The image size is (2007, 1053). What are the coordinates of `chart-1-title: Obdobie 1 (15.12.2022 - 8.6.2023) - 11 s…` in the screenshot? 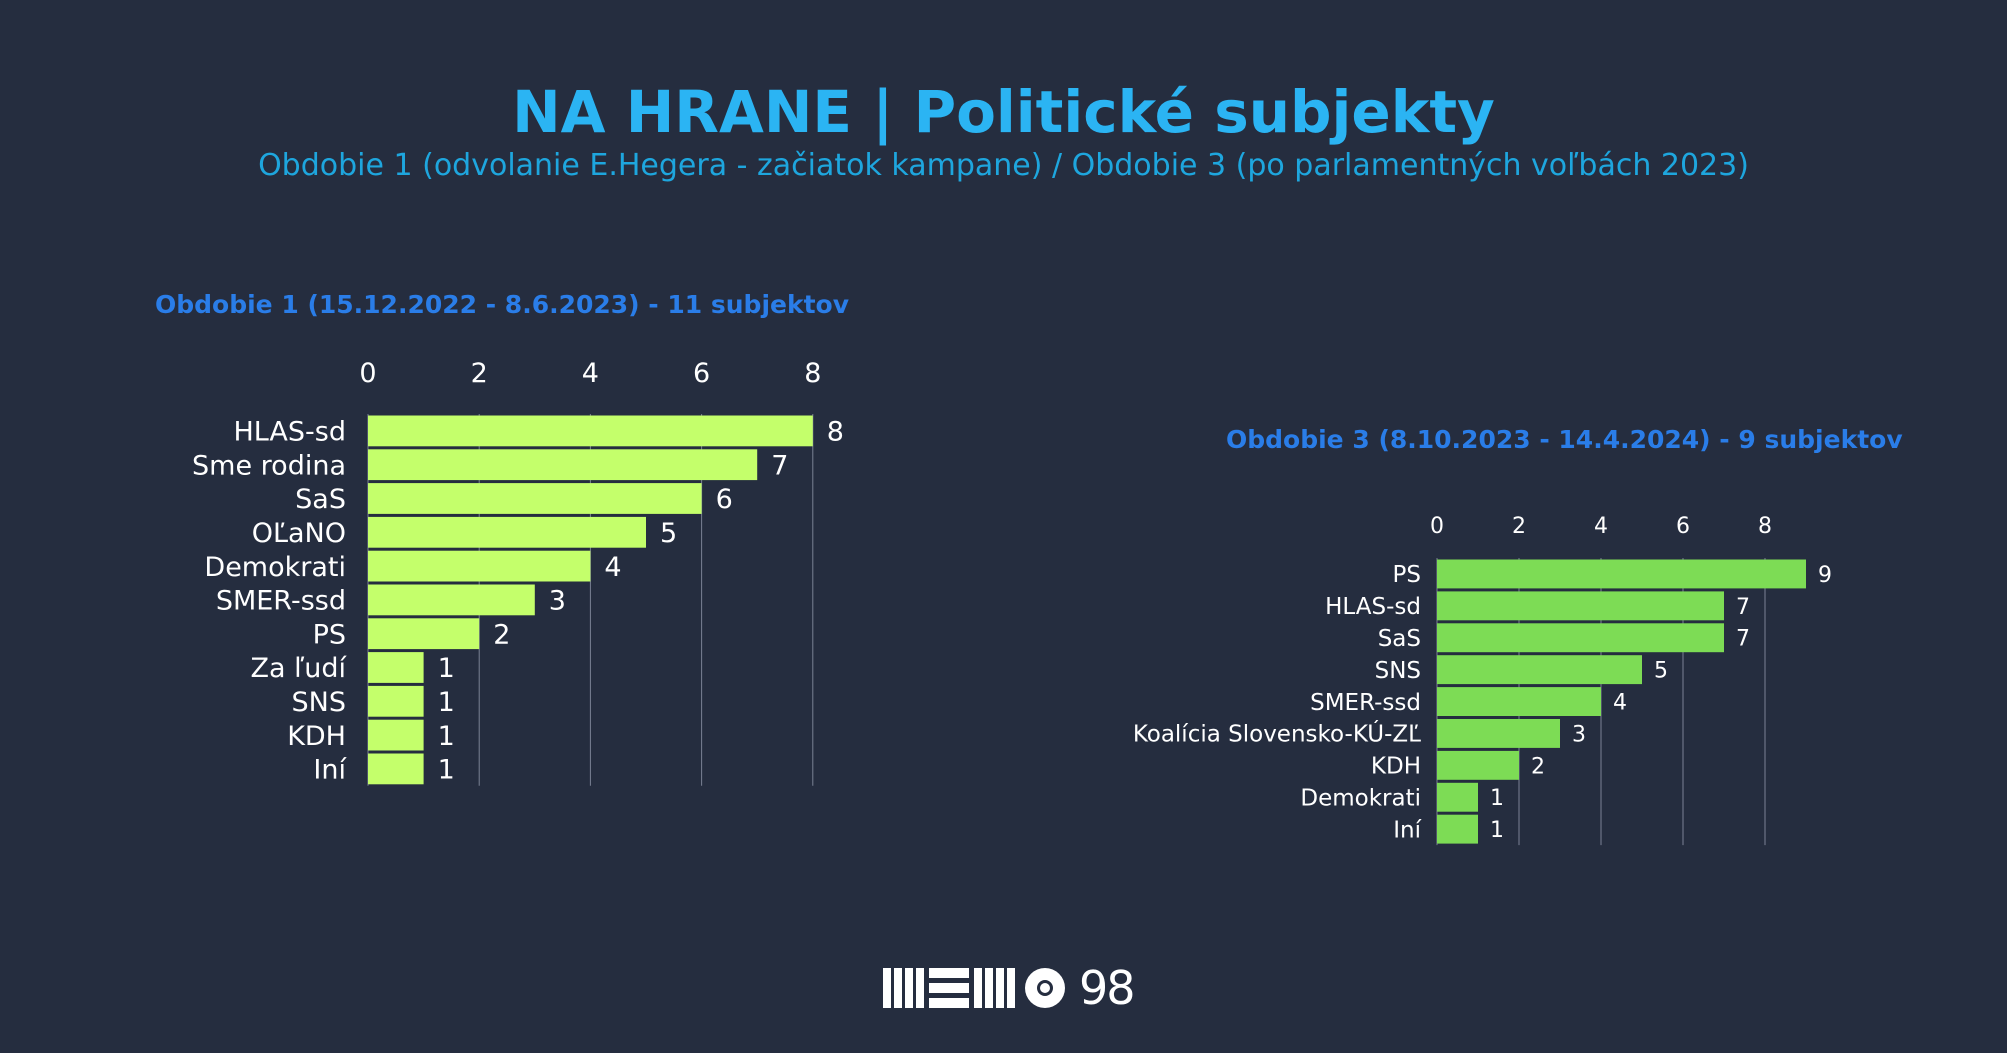 It's located at (502, 304).